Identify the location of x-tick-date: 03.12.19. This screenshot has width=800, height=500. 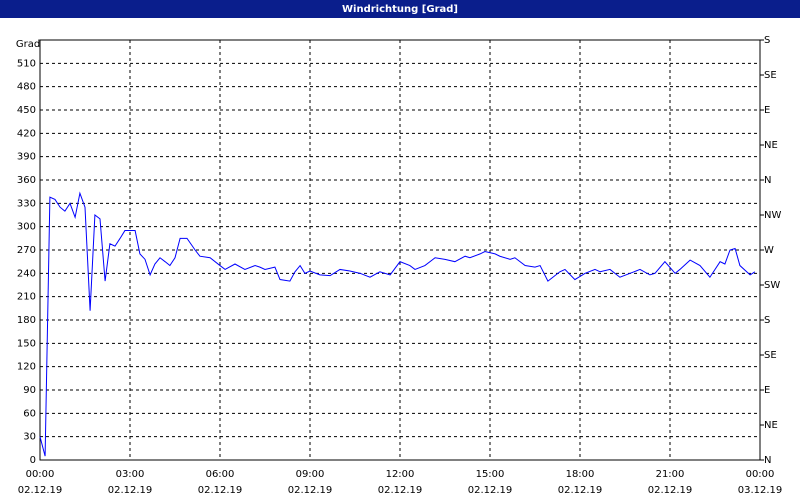
(760, 490).